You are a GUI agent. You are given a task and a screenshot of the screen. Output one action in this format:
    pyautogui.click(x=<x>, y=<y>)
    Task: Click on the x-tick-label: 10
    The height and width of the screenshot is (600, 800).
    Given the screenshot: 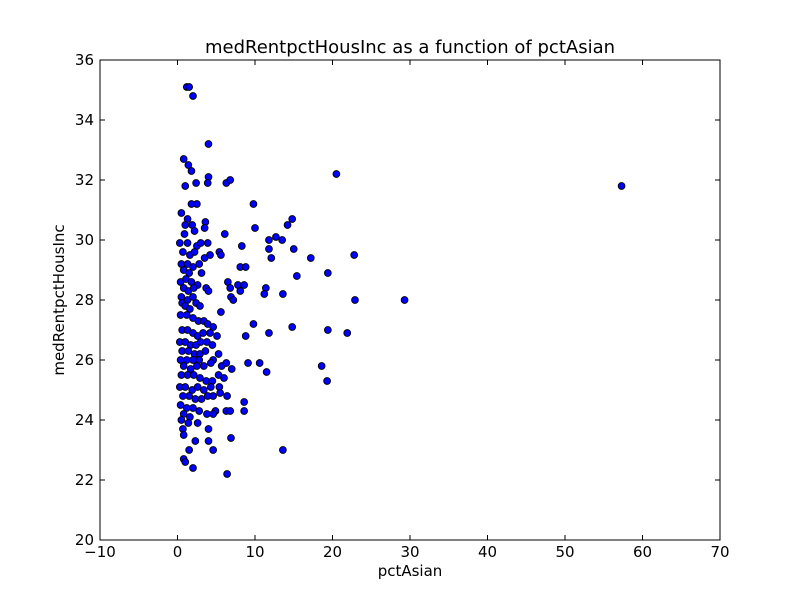 What is the action you would take?
    pyautogui.click(x=254, y=552)
    